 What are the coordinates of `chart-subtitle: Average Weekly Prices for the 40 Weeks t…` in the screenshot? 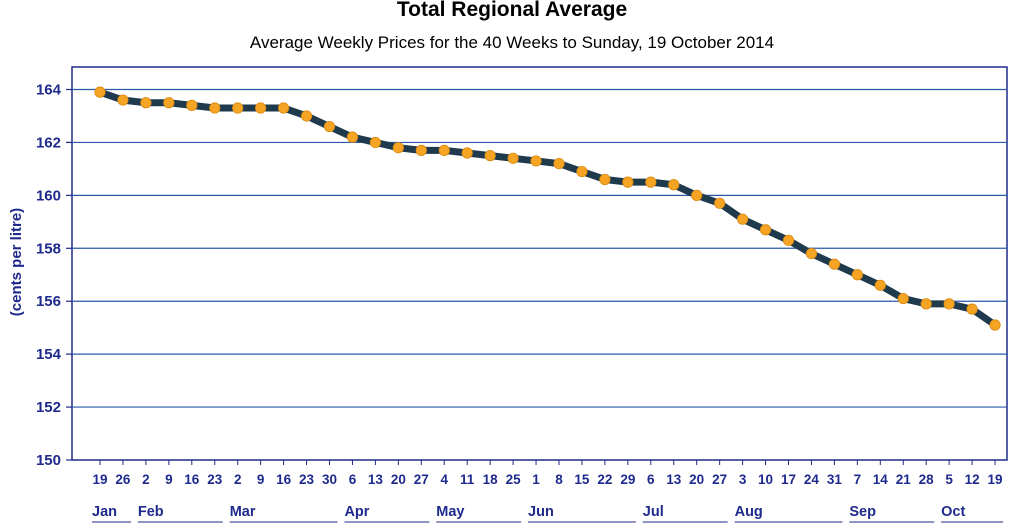 It's located at (512, 42).